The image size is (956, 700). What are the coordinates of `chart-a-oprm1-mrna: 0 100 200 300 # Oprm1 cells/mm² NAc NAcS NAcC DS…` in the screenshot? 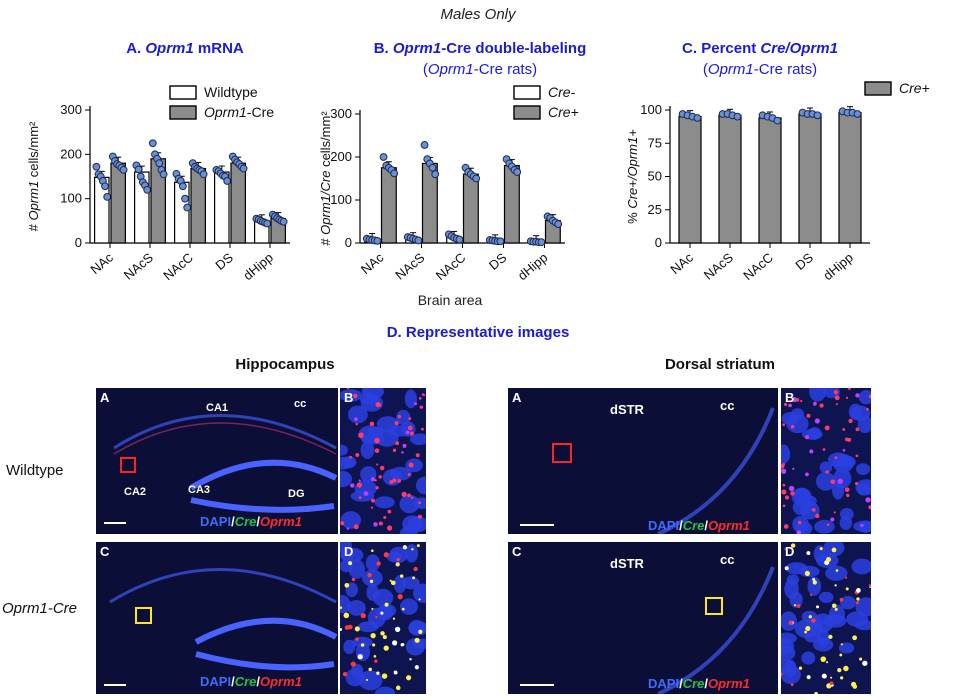 It's located at (158, 183).